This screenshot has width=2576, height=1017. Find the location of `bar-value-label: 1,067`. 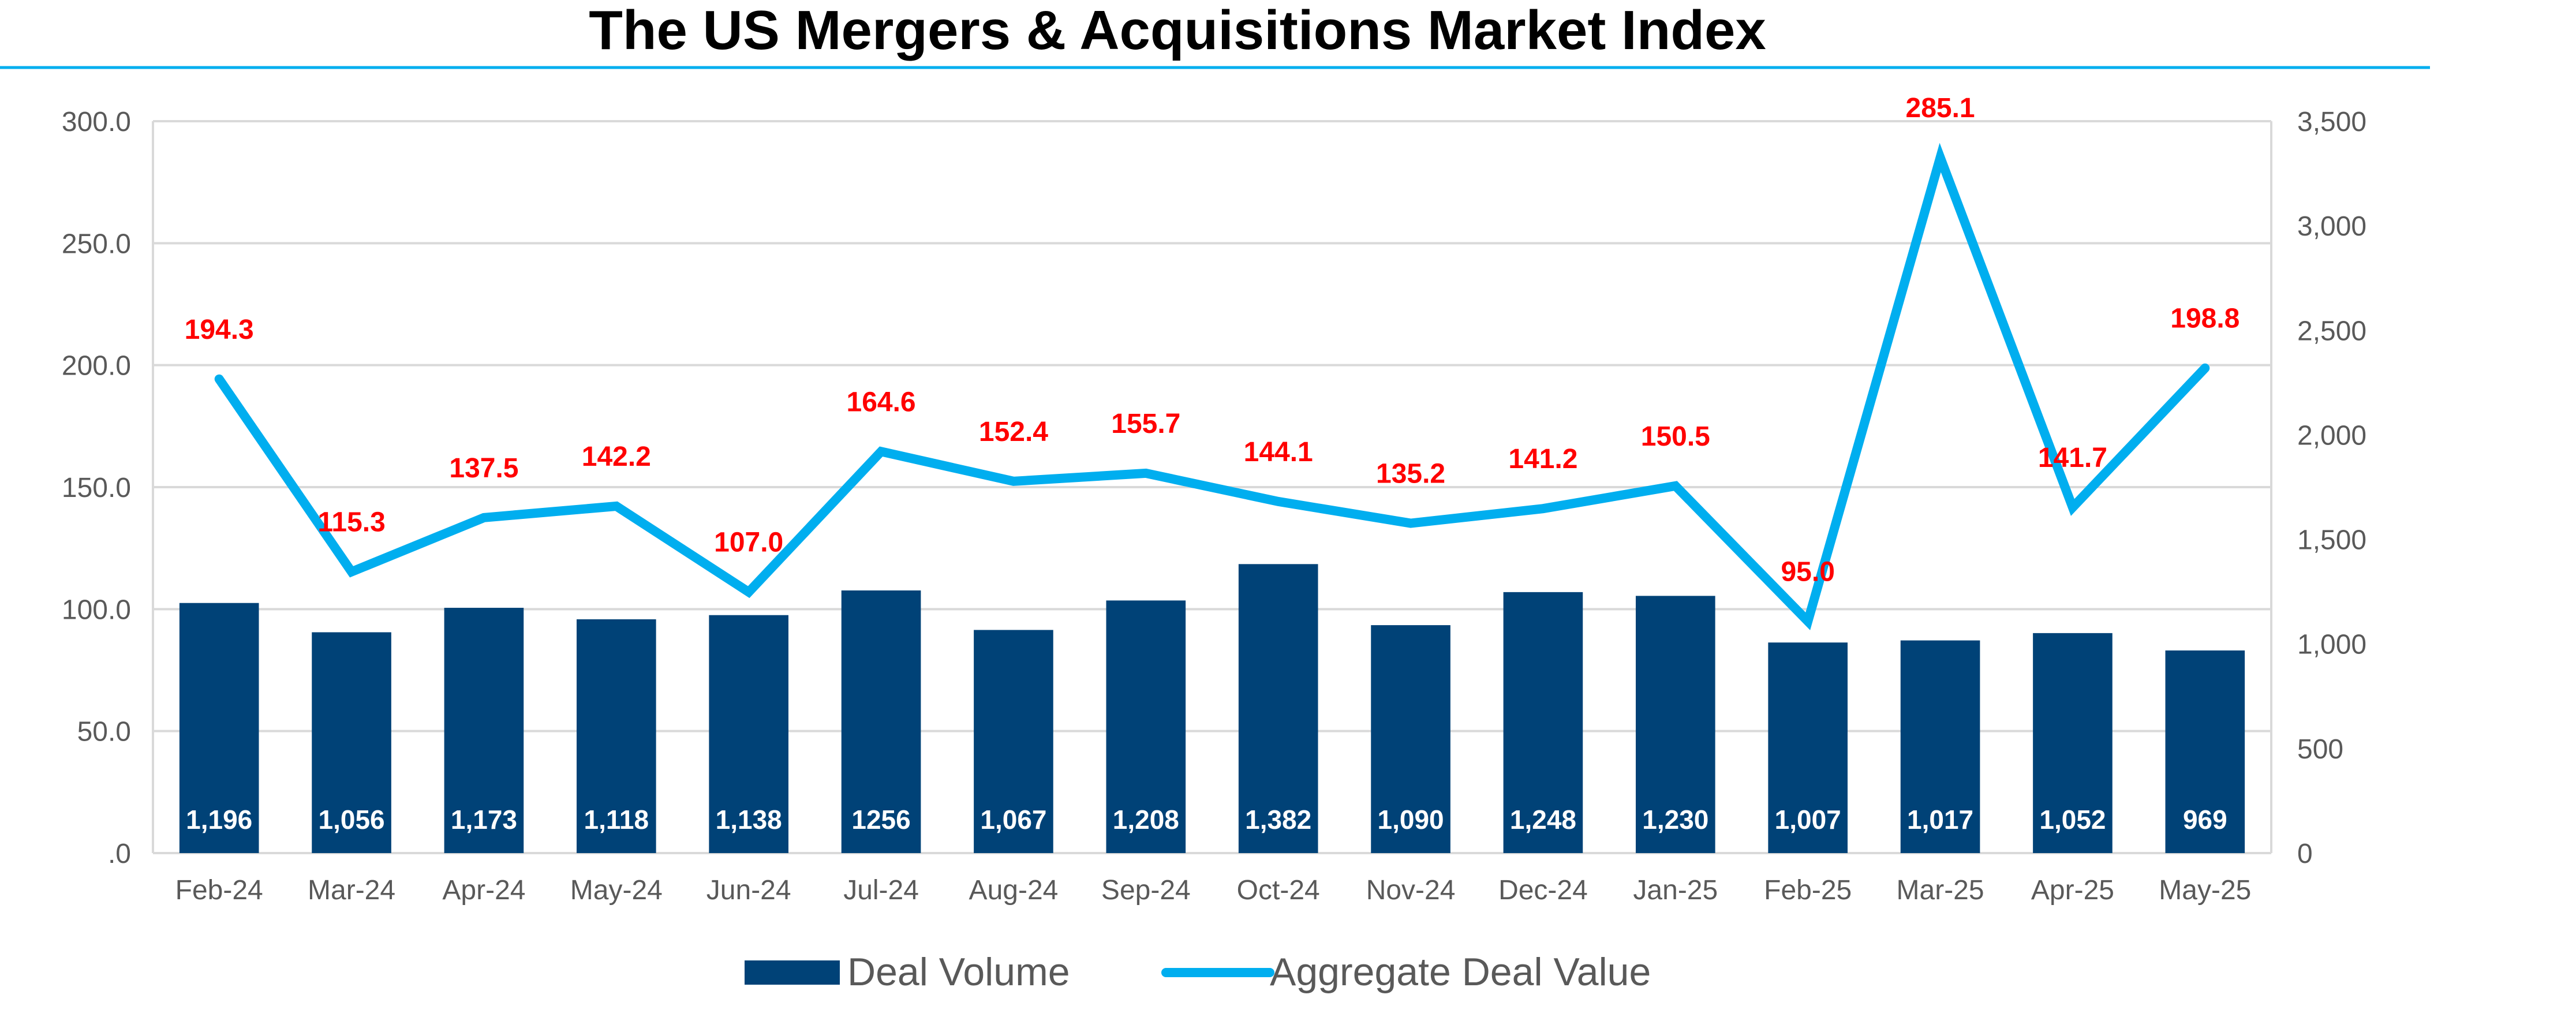

bar-value-label: 1,067 is located at coordinates (1013, 820).